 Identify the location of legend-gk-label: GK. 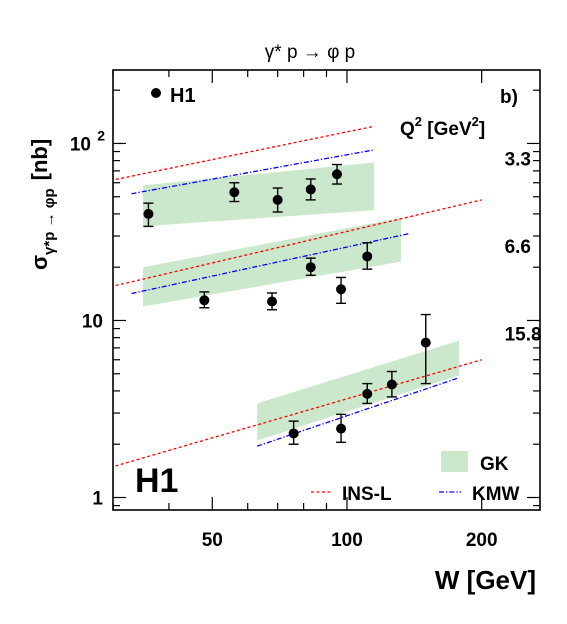
(494, 464).